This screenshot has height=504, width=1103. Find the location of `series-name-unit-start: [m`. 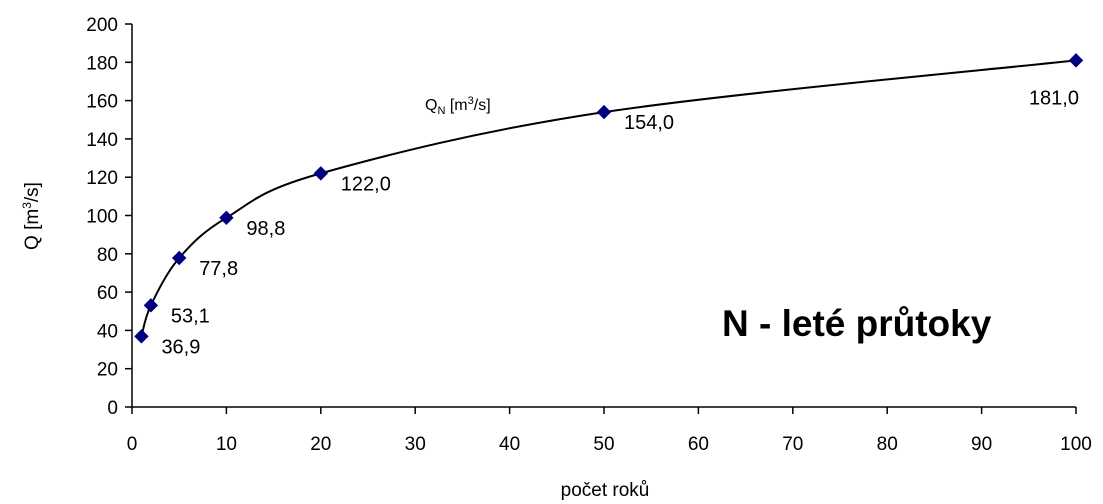

series-name-unit-start: [m is located at coordinates (456, 105).